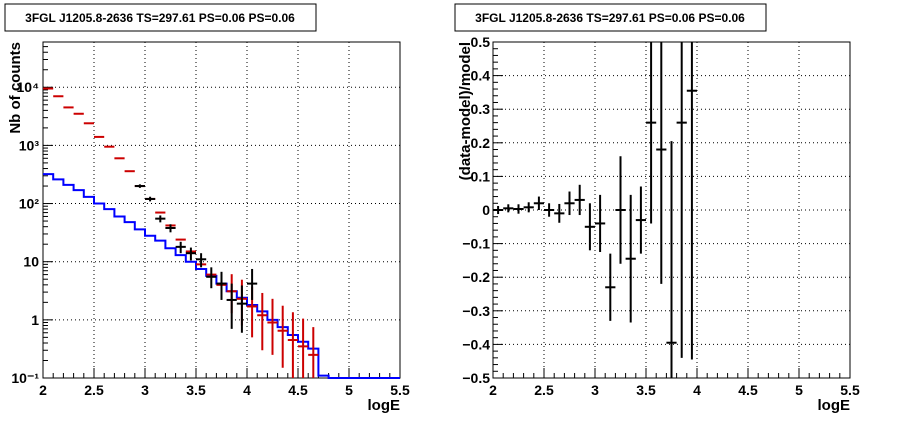 Image resolution: width=898 pixels, height=421 pixels. I want to click on residuals-y-tick-label: −0.4, so click(476, 344).